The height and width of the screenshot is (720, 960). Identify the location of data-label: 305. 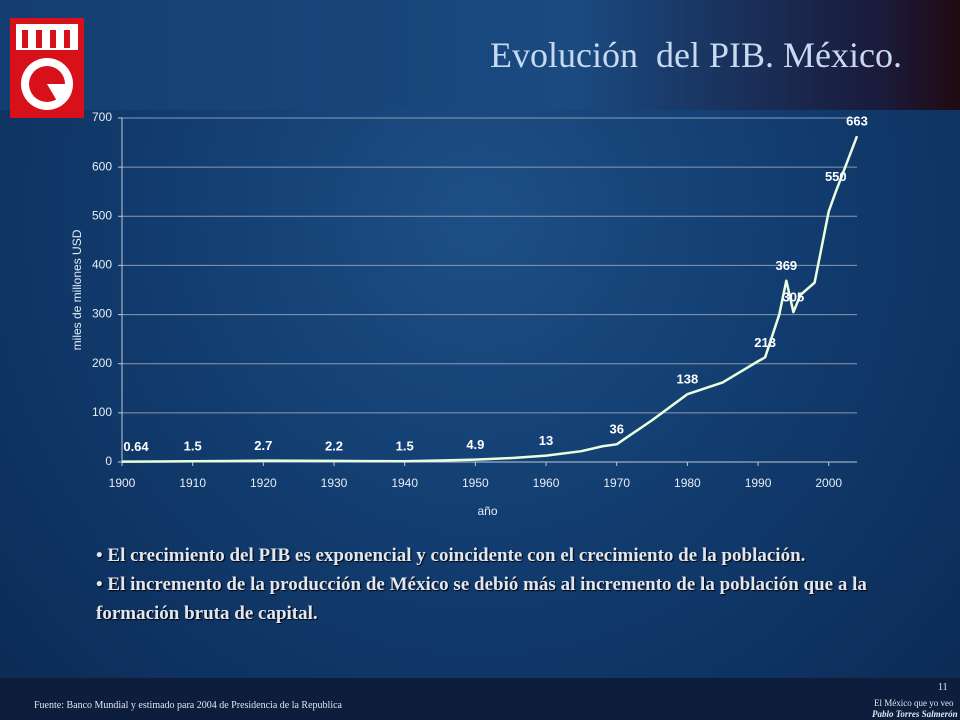
(794, 297).